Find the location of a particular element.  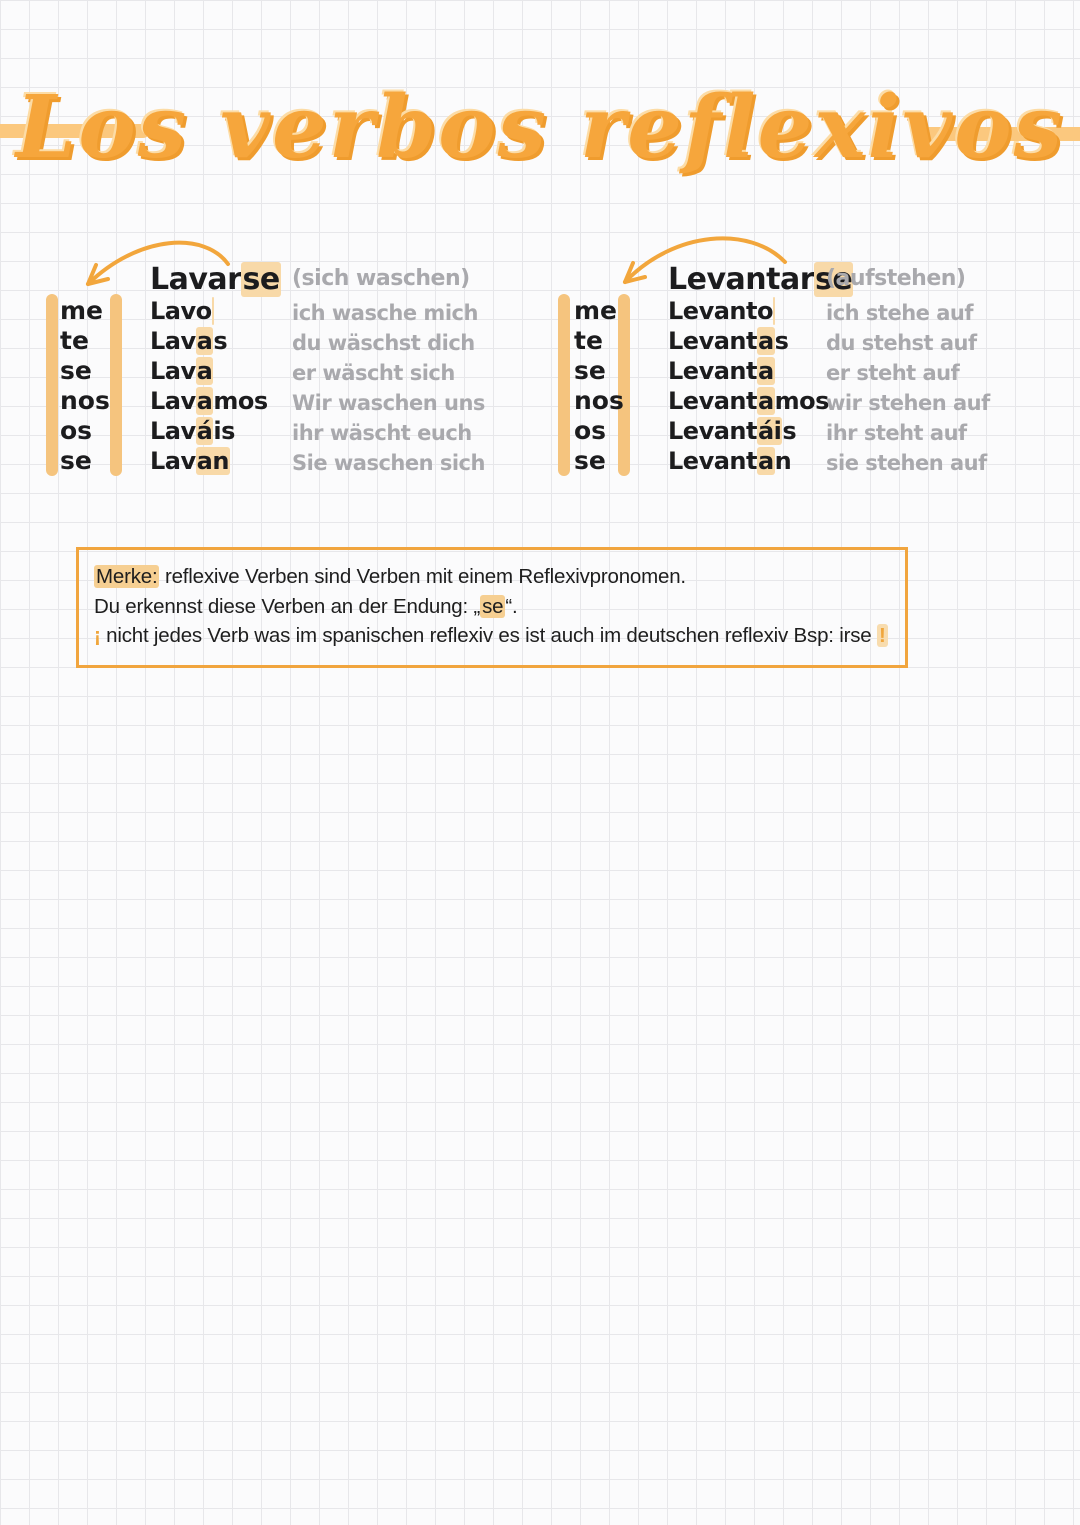

verb-form: Levantas is located at coordinates (748, 341).